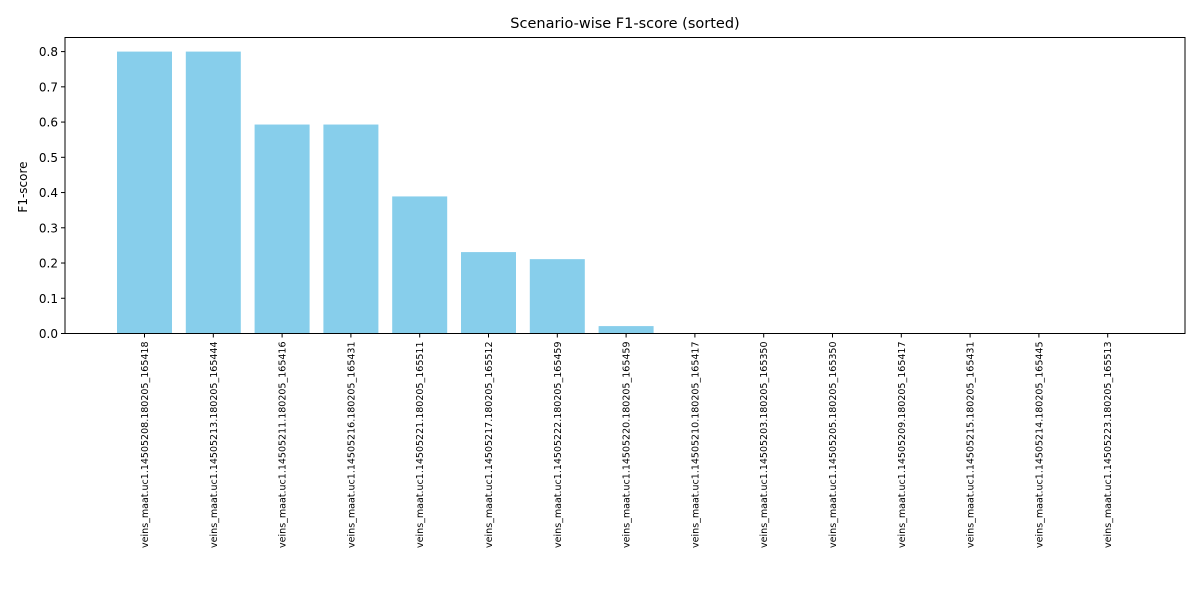 This screenshot has width=1200, height=600. What do you see at coordinates (420, 445) in the screenshot?
I see `x-tick-label: veins_maat.uc1.14505221.180205_165511` at bounding box center [420, 445].